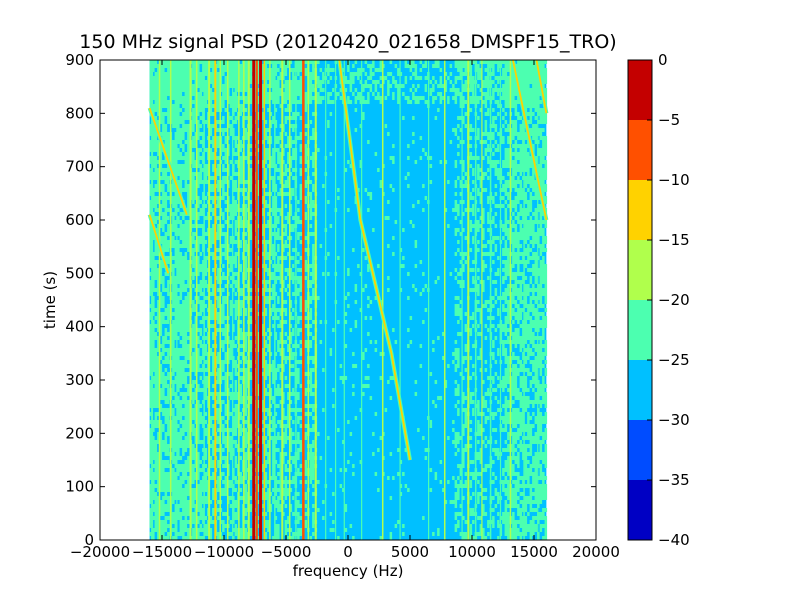 The image size is (800, 600). What do you see at coordinates (224, 552) in the screenshot?
I see `x-tick-label: −10000` at bounding box center [224, 552].